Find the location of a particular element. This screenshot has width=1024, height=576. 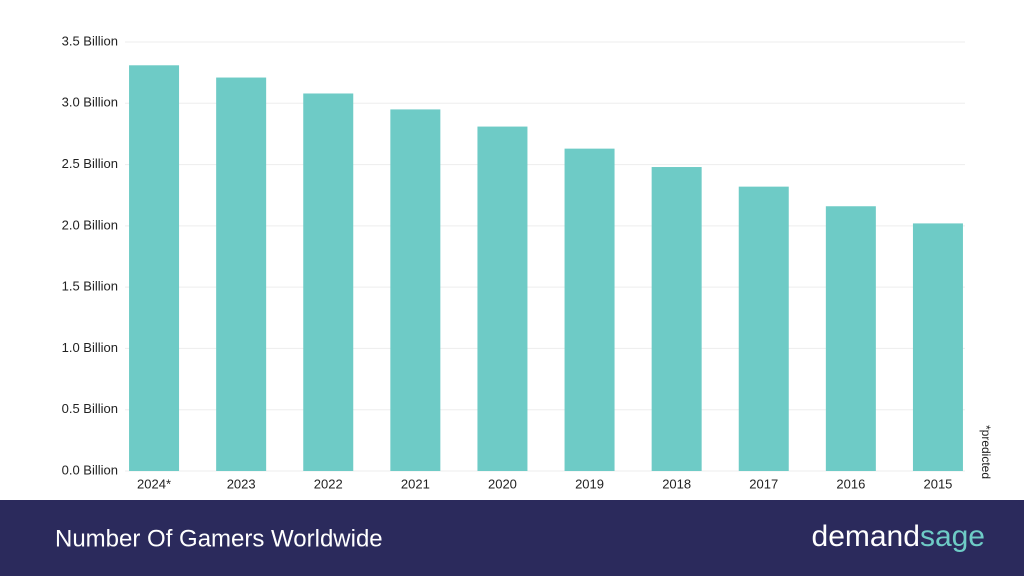

x-tick-label: 2022 is located at coordinates (328, 483).